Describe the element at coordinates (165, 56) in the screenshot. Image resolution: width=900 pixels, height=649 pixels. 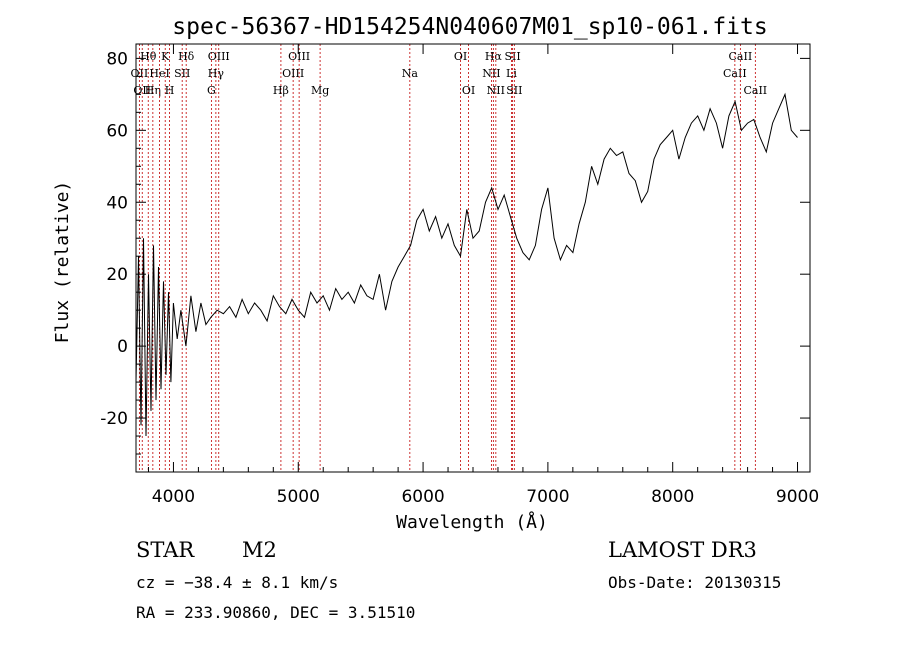
I see `marker-label-k: K` at that location.